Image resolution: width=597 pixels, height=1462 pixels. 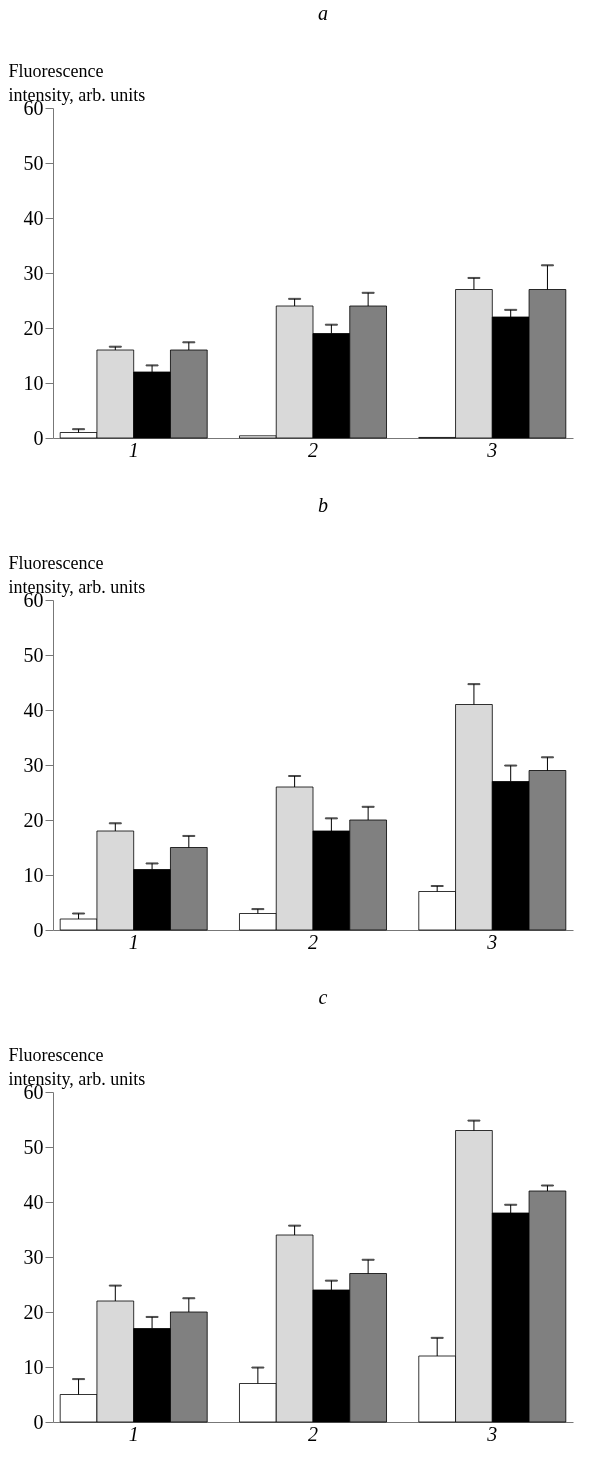 I want to click on chart-title: a, so click(x=323, y=13).